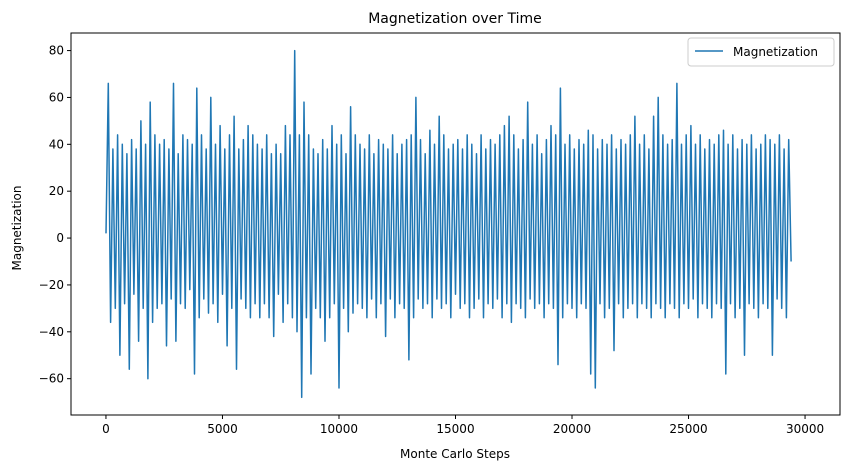 The width and height of the screenshot is (853, 474). What do you see at coordinates (222, 429) in the screenshot?
I see `x-tick-label: 5000` at bounding box center [222, 429].